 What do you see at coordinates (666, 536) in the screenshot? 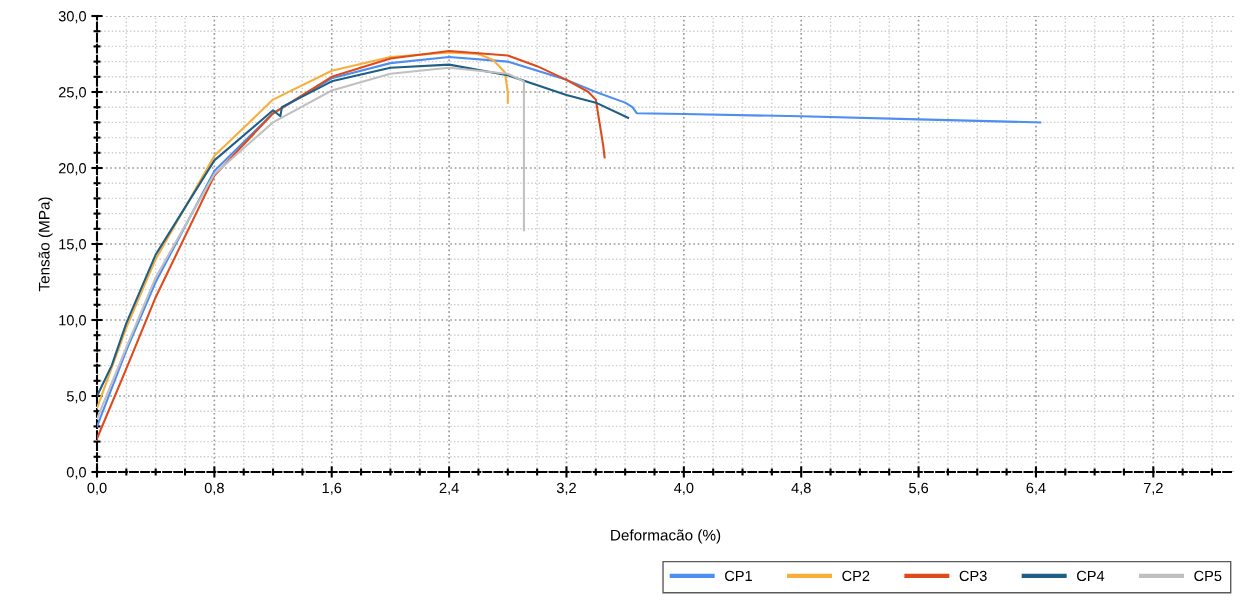
I see `x-axis-title: Deformacão (%)` at bounding box center [666, 536].